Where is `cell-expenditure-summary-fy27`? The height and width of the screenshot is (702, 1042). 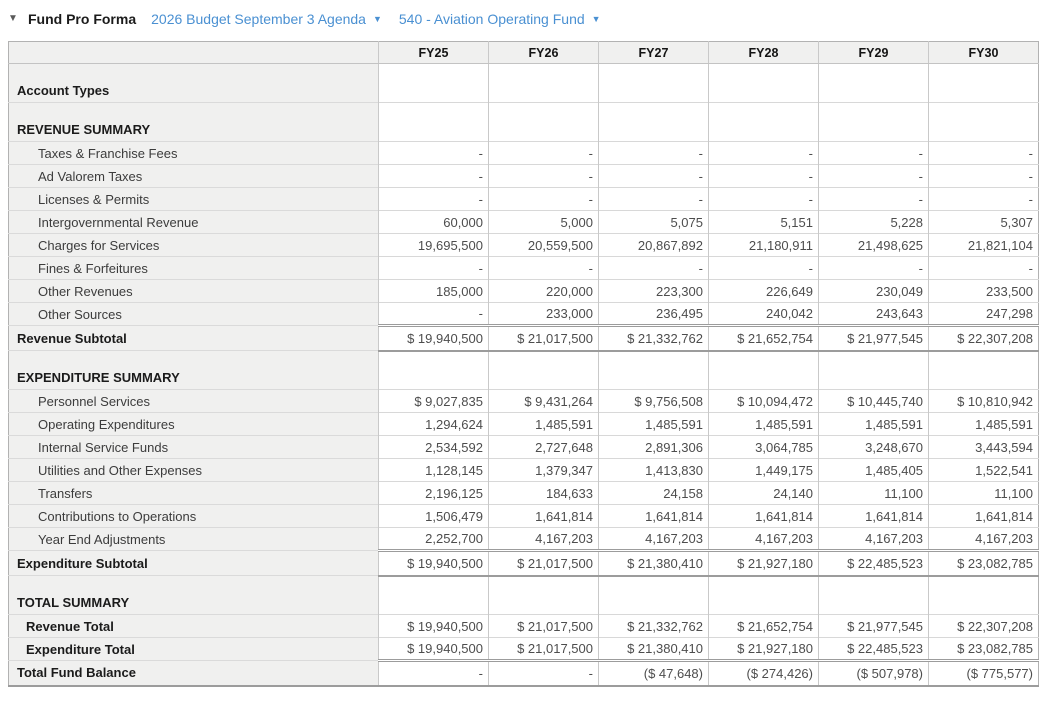 cell-expenditure-summary-fy27 is located at coordinates (653, 370).